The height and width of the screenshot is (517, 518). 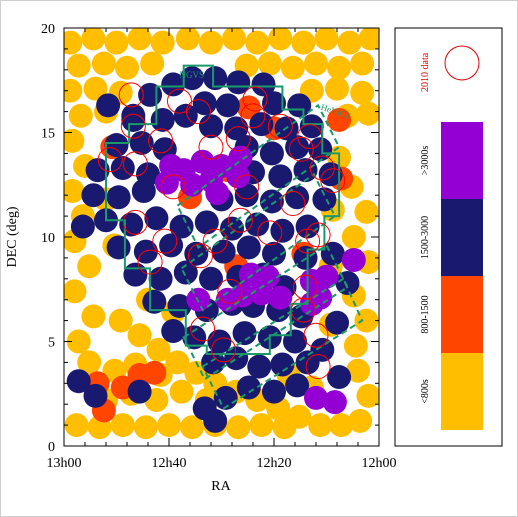 I want to click on x-tick-label: 12h20, so click(x=274, y=463).